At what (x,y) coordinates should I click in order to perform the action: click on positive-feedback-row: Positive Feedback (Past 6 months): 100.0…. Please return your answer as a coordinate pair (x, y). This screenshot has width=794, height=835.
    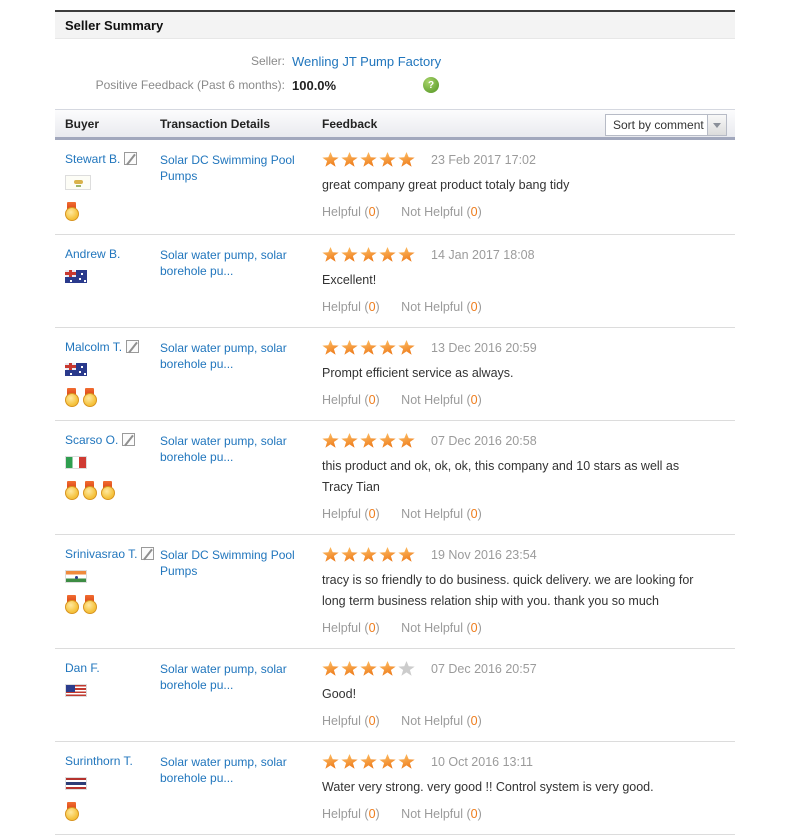
    Looking at the image, I should click on (395, 85).